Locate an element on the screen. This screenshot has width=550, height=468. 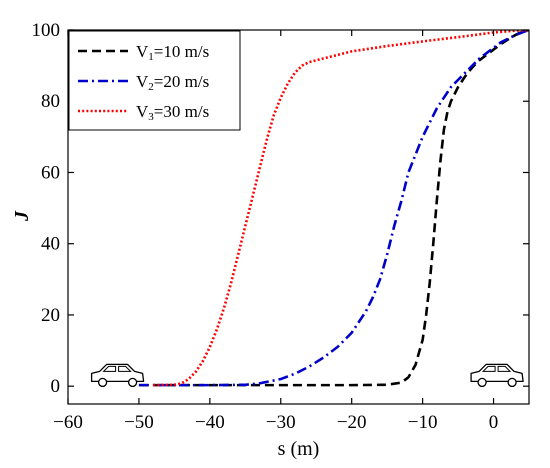
legend-label-1: V1=10 m/s is located at coordinates (172, 52).